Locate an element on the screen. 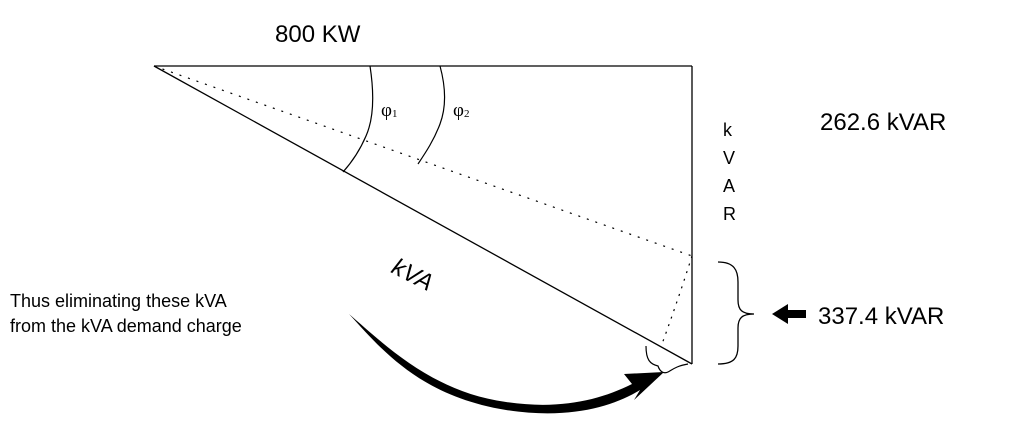 The height and width of the screenshot is (422, 1019). reactive-eliminated-value: 337.4 kVAR is located at coordinates (881, 316).